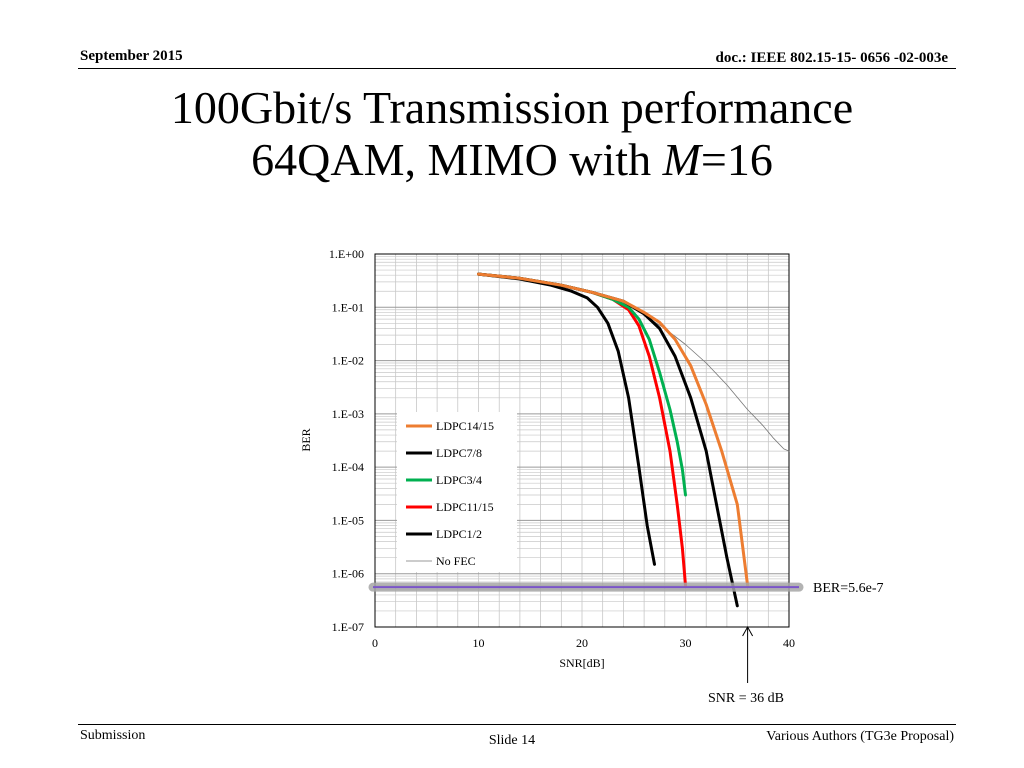 This screenshot has width=1024, height=768. What do you see at coordinates (306, 439) in the screenshot?
I see `y-axis-label: BER` at bounding box center [306, 439].